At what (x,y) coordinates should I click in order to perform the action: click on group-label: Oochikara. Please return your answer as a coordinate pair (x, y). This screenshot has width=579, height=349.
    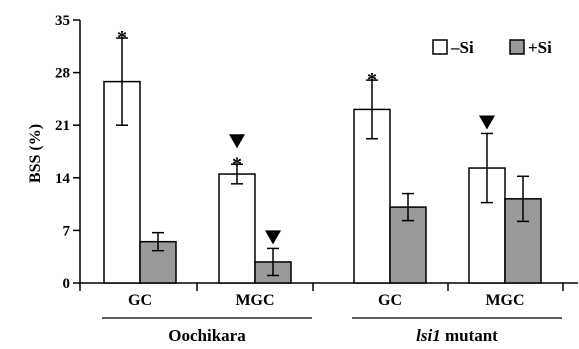
    Looking at the image, I should click on (207, 335).